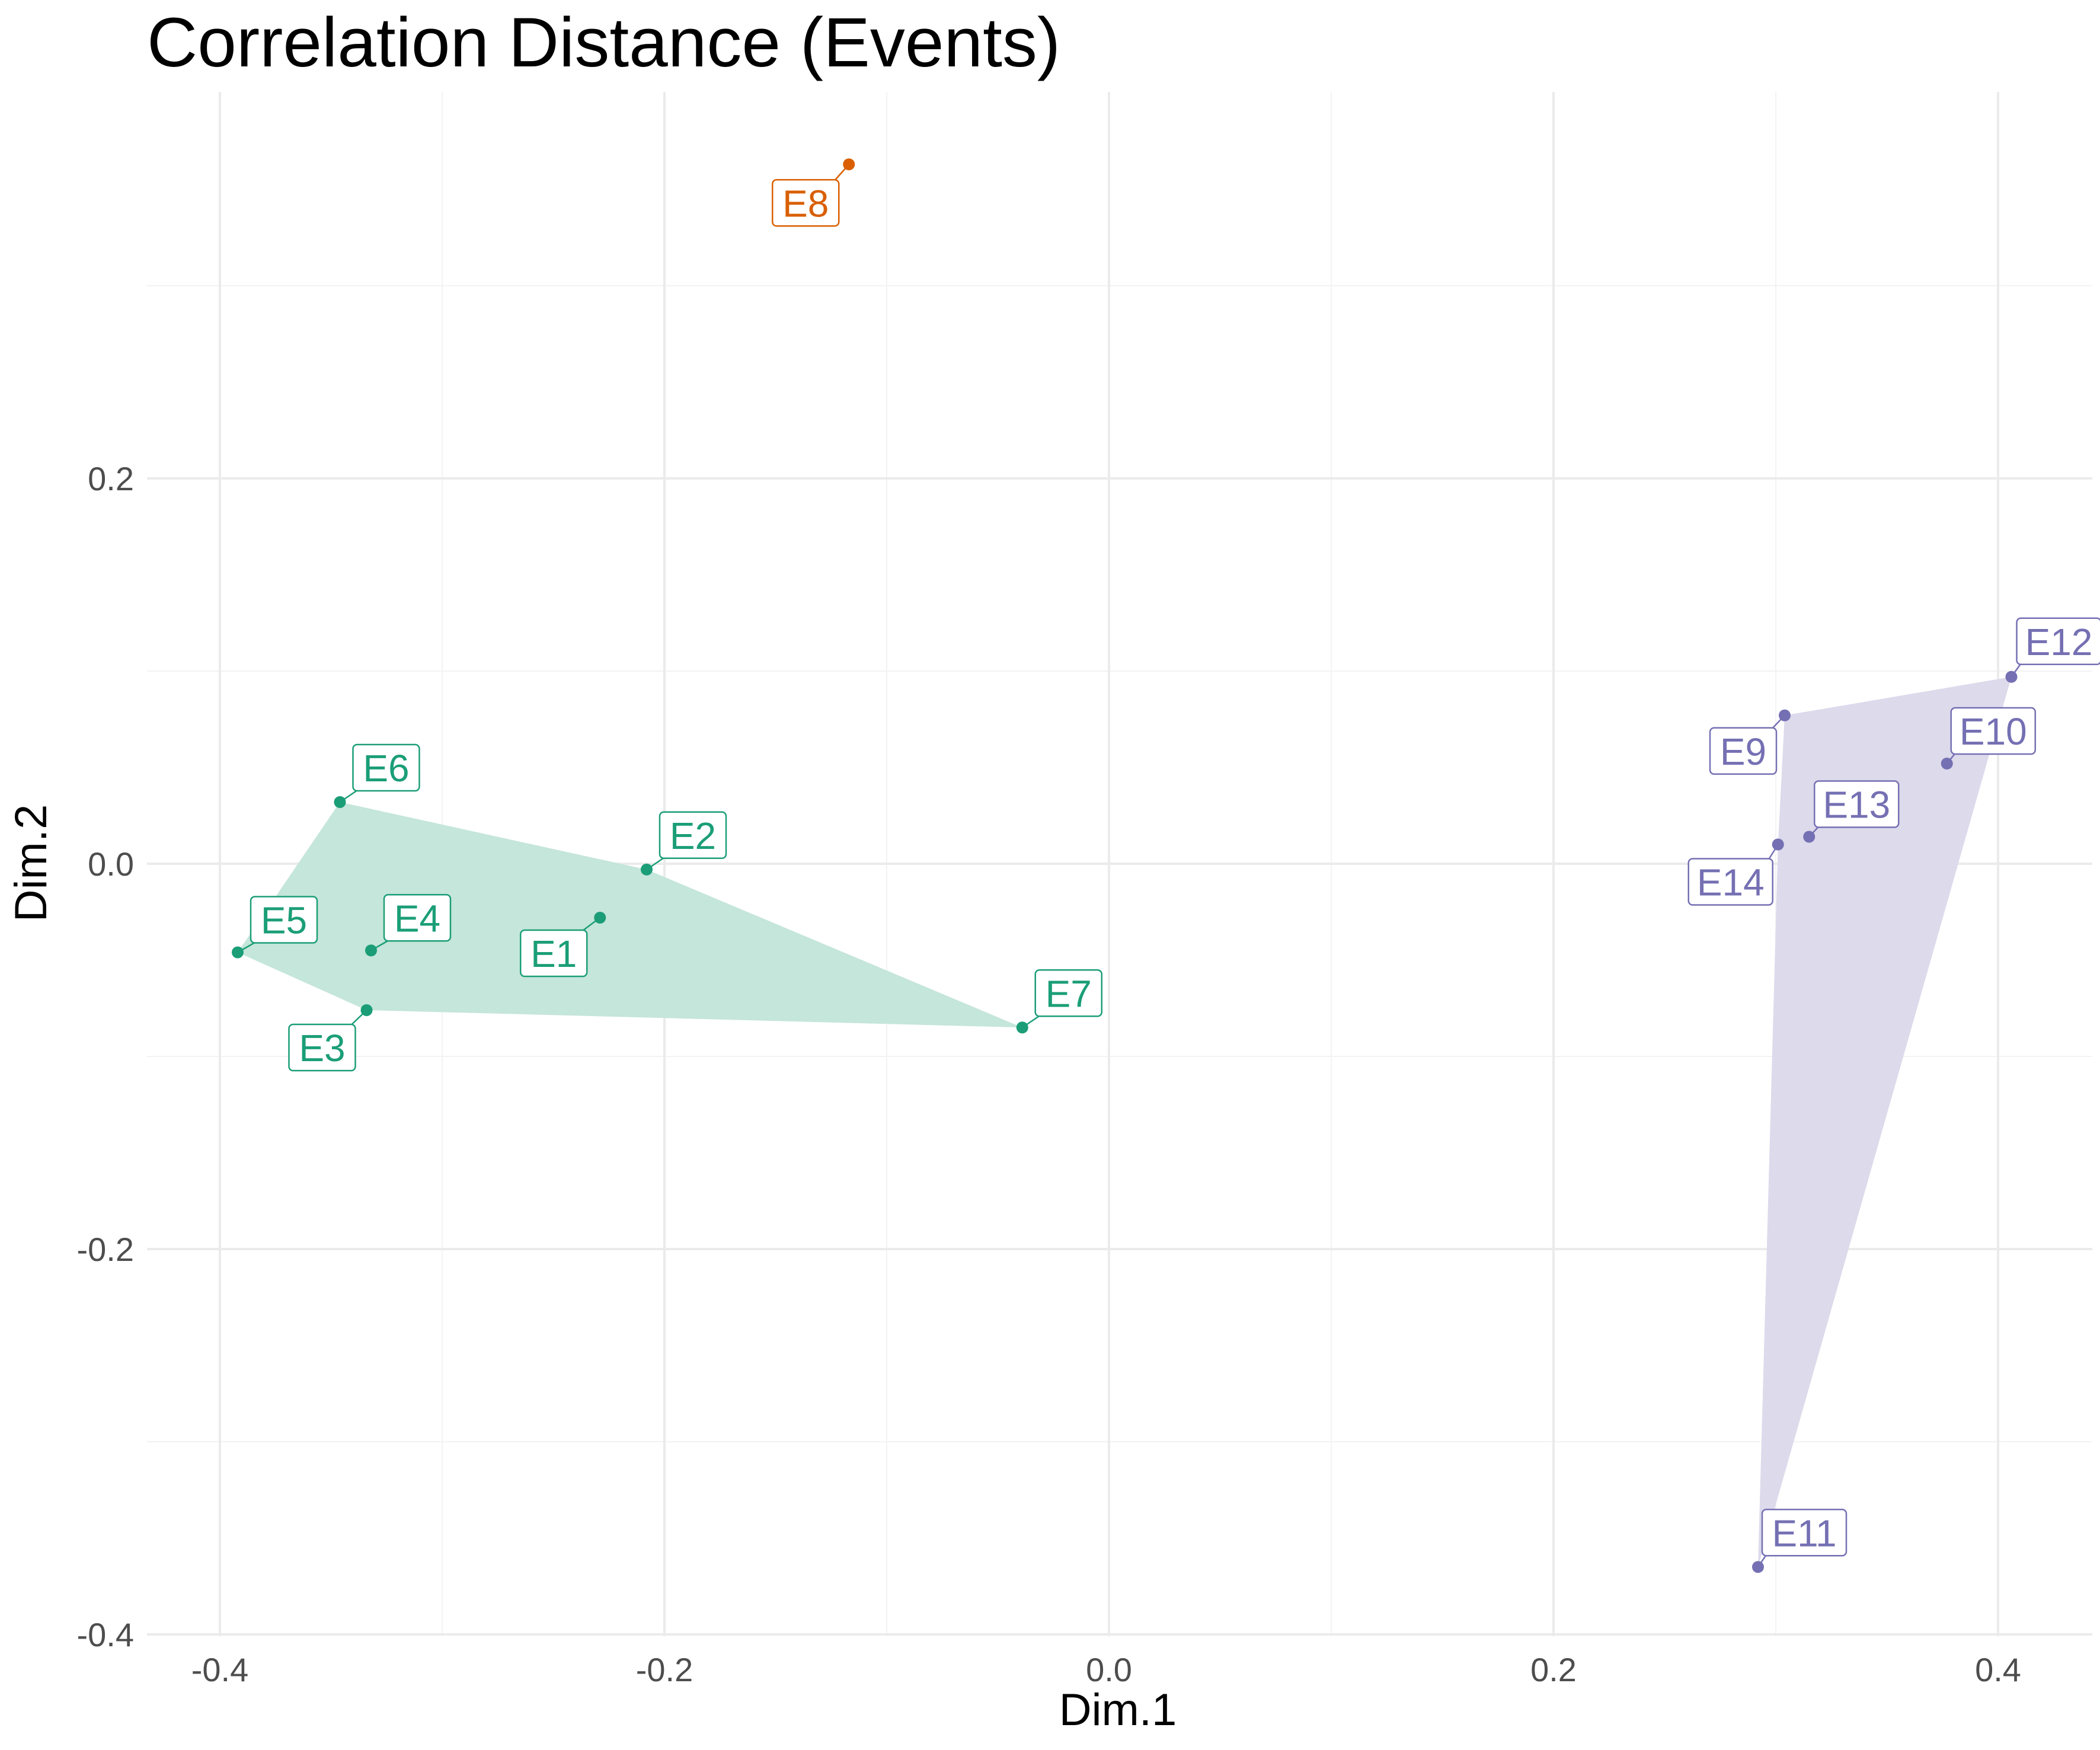 The width and height of the screenshot is (2100, 1750). I want to click on point-label-e4: E4, so click(417, 919).